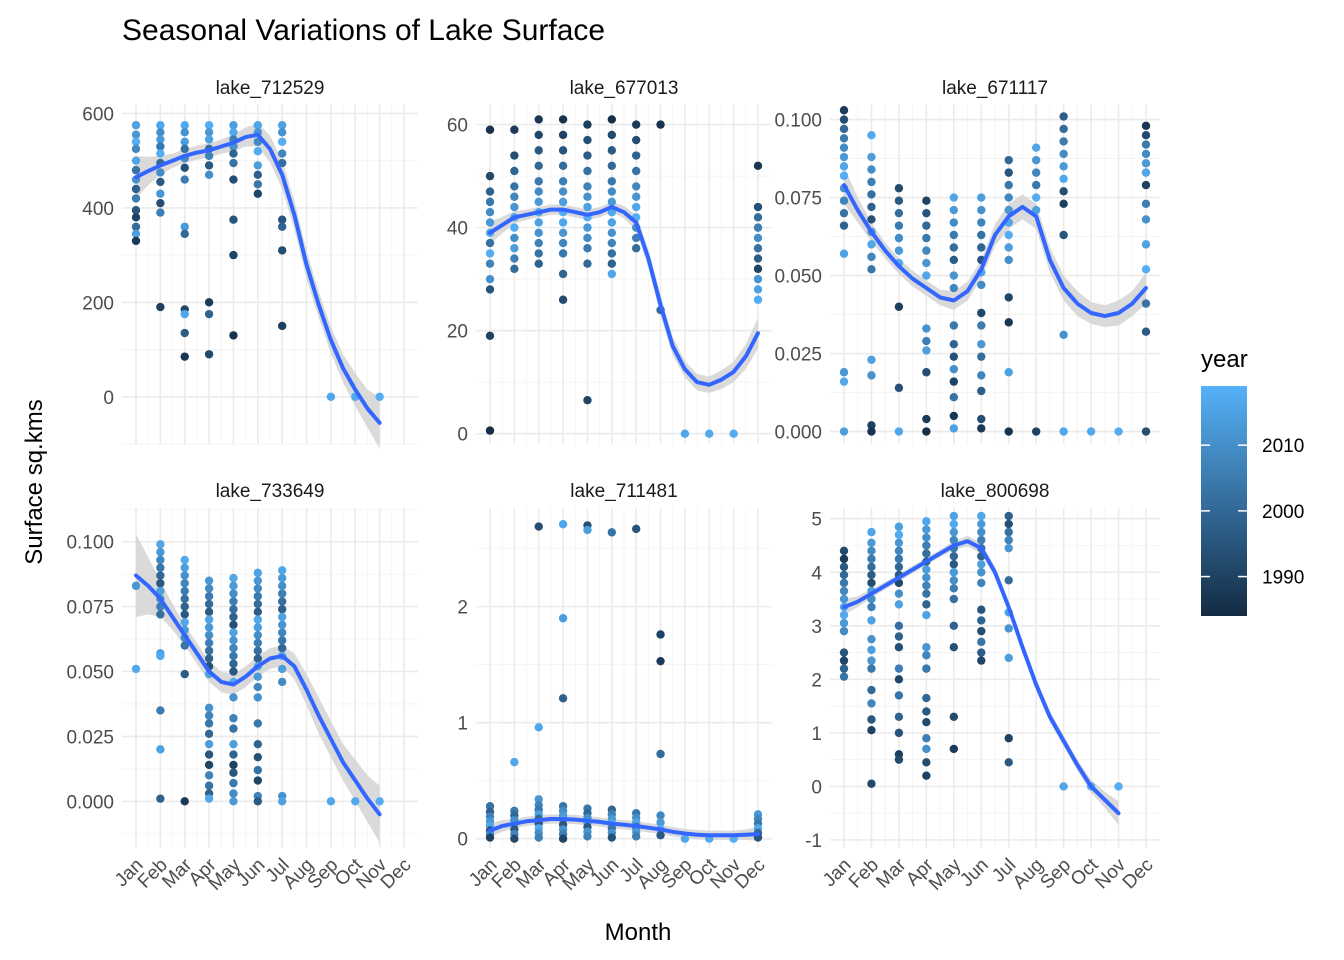 This screenshot has height=960, width=1344. What do you see at coordinates (90, 608) in the screenshot?
I see `y-tick-label: 0.075` at bounding box center [90, 608].